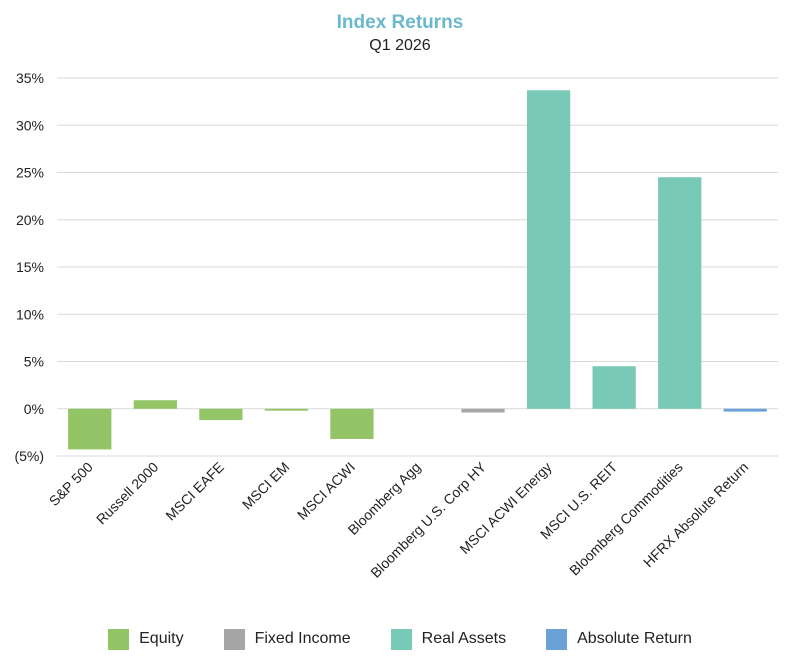 The width and height of the screenshot is (800, 667). Describe the element at coordinates (626, 519) in the screenshot. I see `x-tick-label: Bloomberg Commodities` at that location.